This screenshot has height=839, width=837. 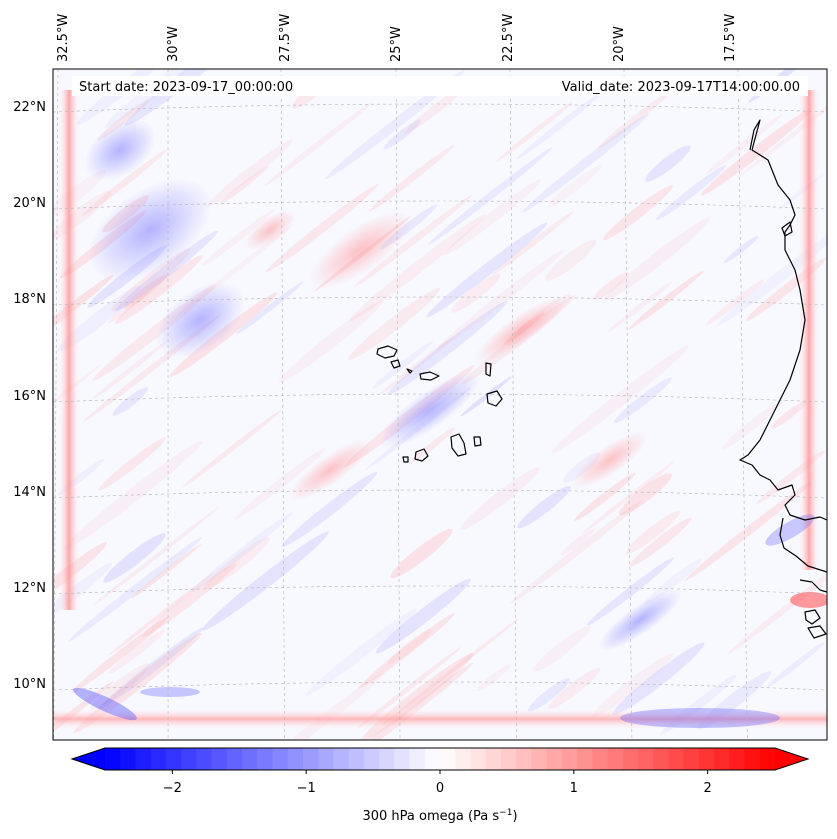 I want to click on colorbar-tick-label: 1, so click(x=574, y=788).